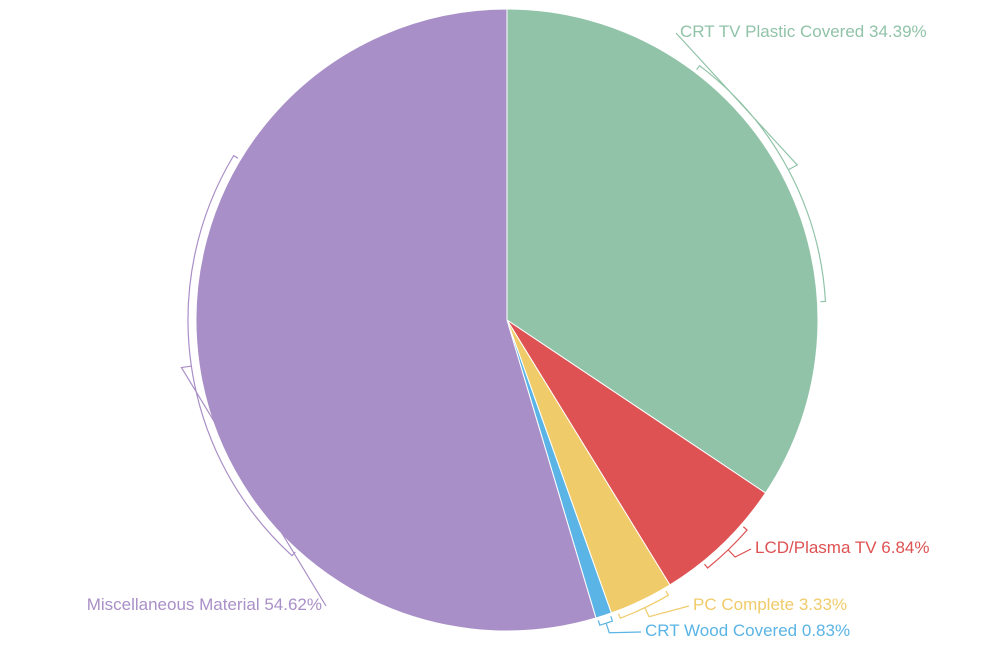 The image size is (999, 646). What do you see at coordinates (905, 547) in the screenshot?
I see `label-value: 6.84%` at bounding box center [905, 547].